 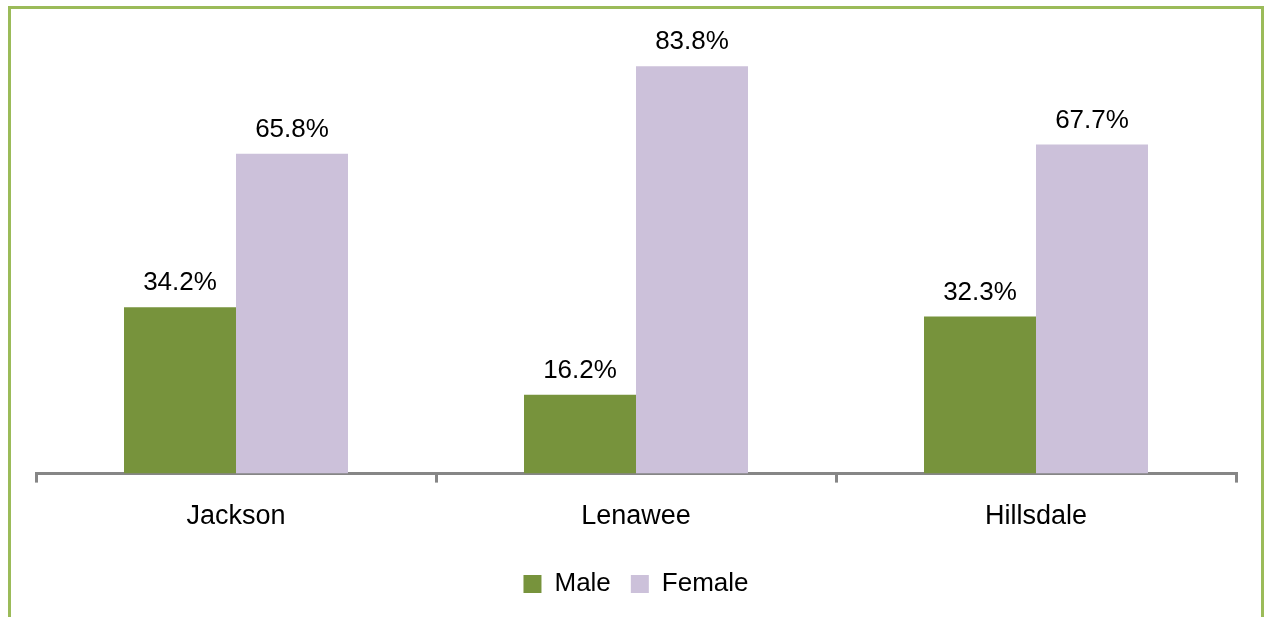 What do you see at coordinates (582, 582) in the screenshot?
I see `legend-label: Male` at bounding box center [582, 582].